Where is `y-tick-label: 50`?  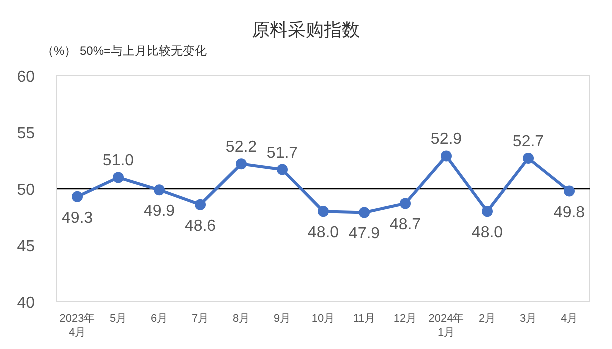 y-tick-label: 50 is located at coordinates (26, 190).